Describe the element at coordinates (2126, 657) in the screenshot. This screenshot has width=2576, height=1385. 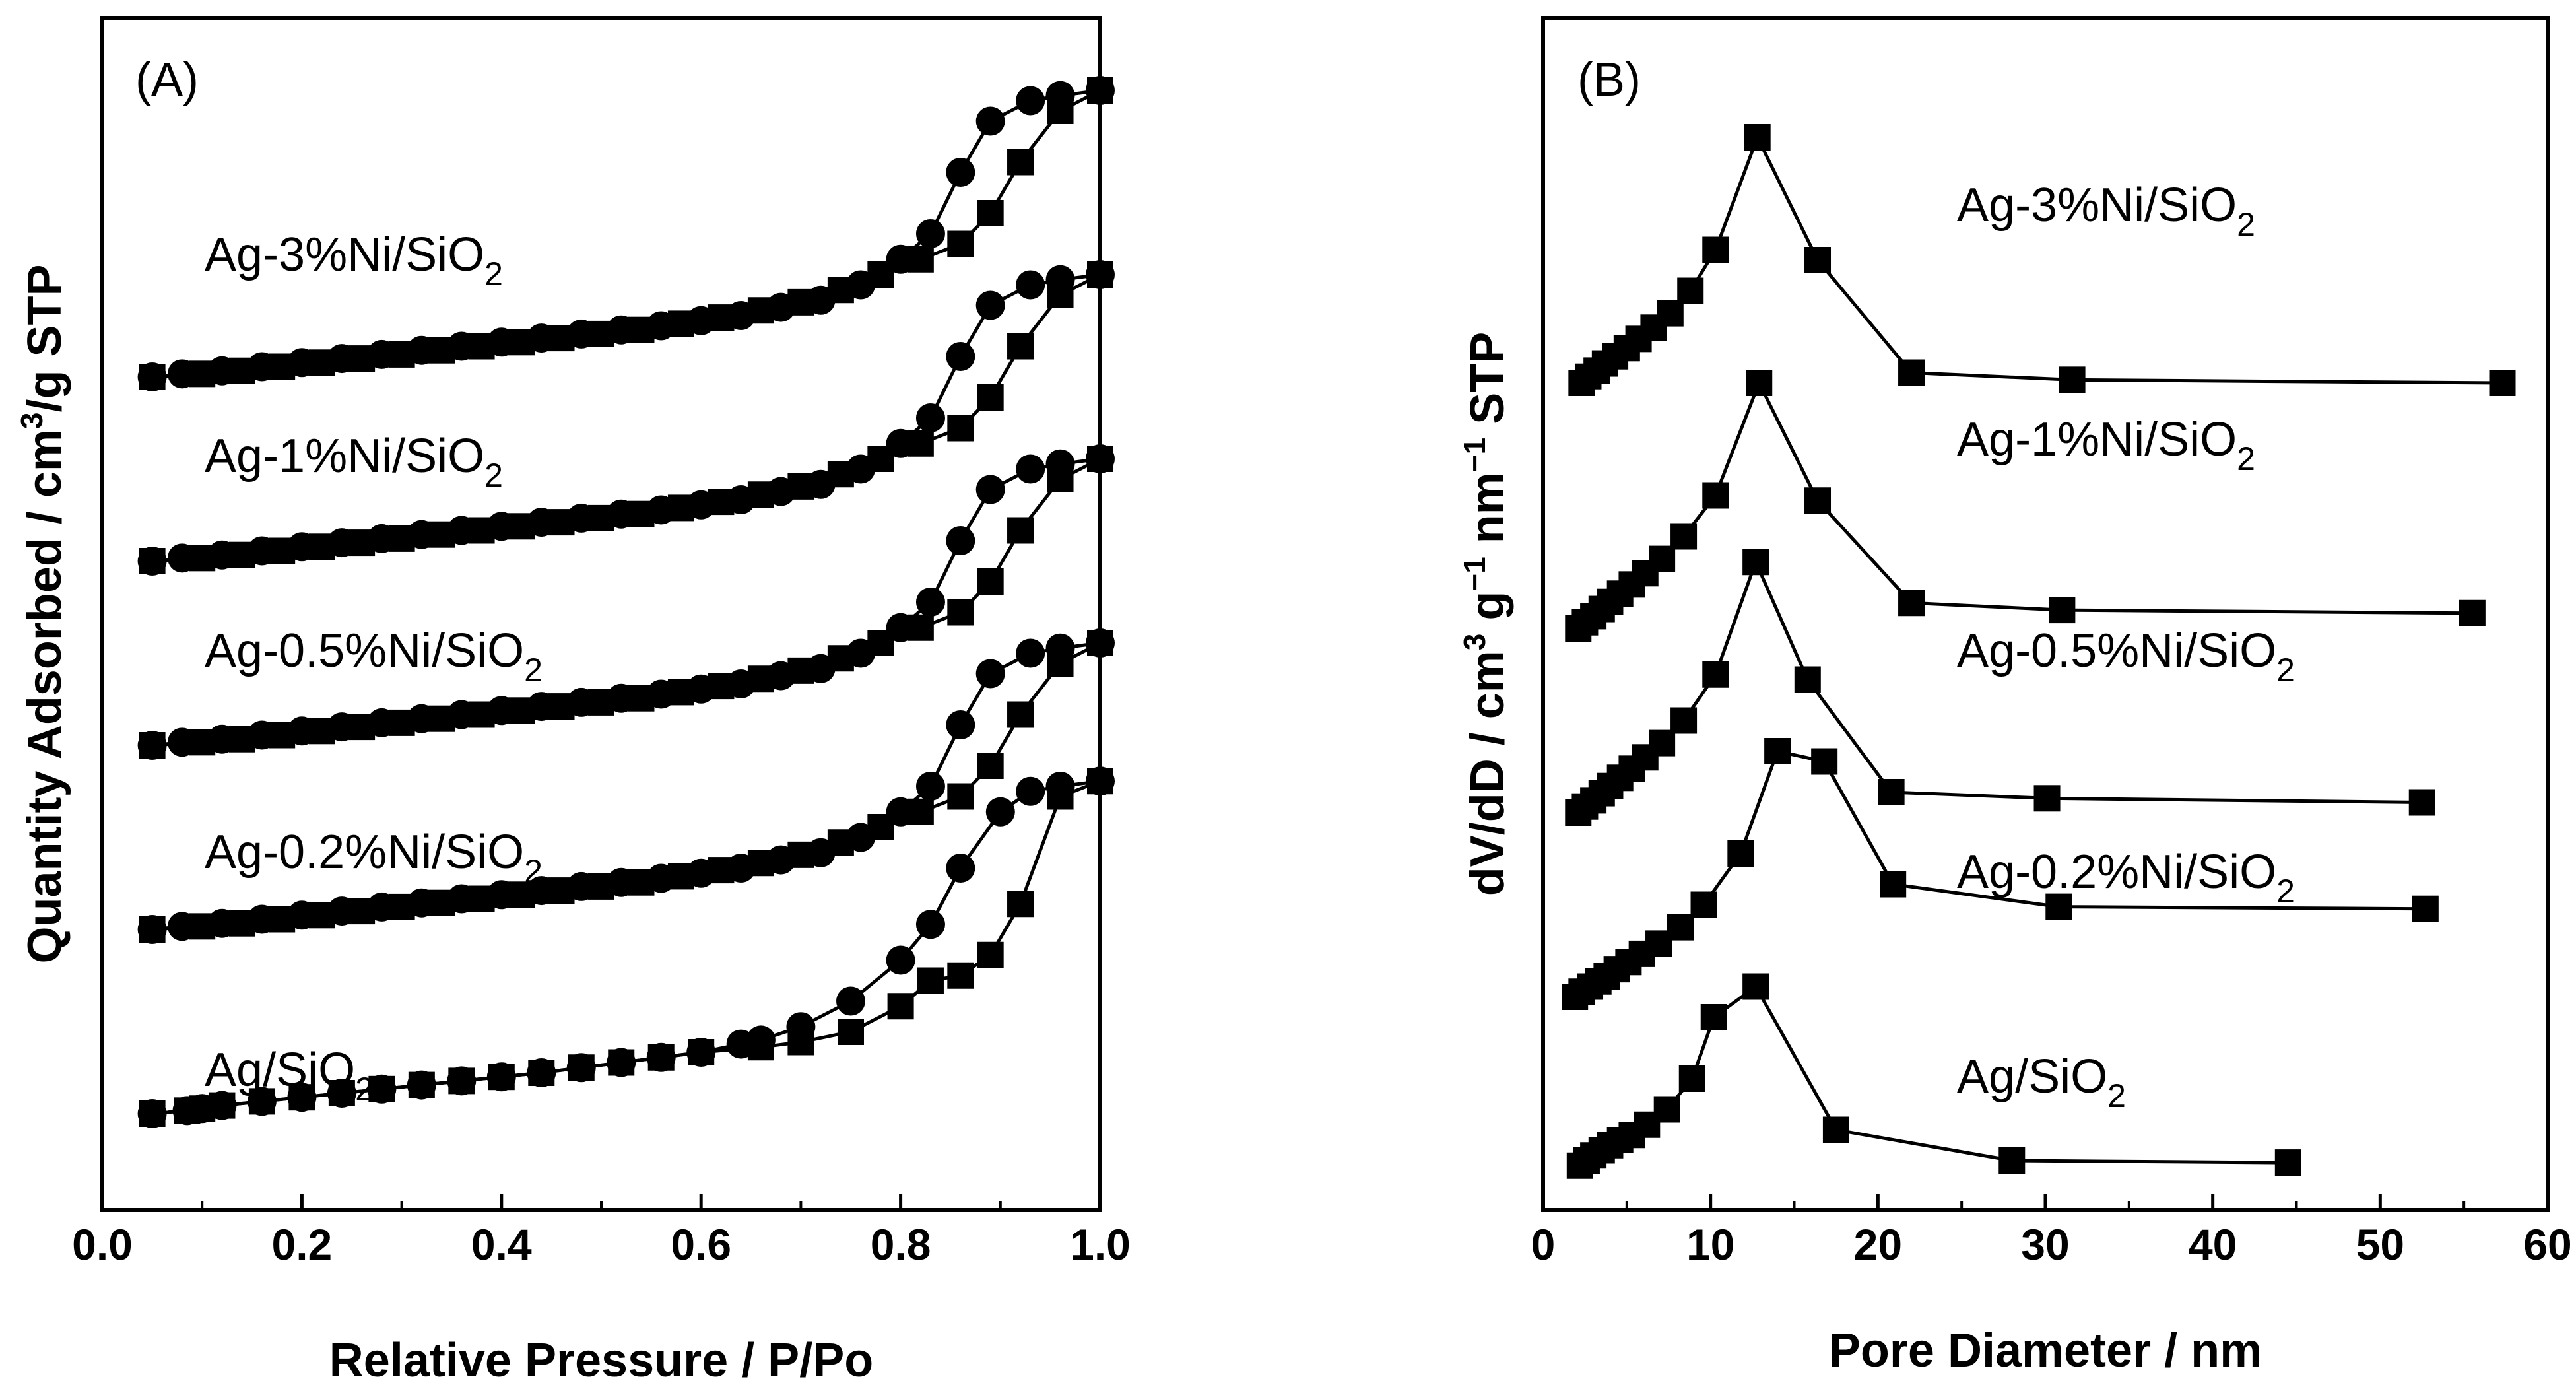
I see `panel-b-series-label: Ag-0.5%Ni/SiO2` at that location.